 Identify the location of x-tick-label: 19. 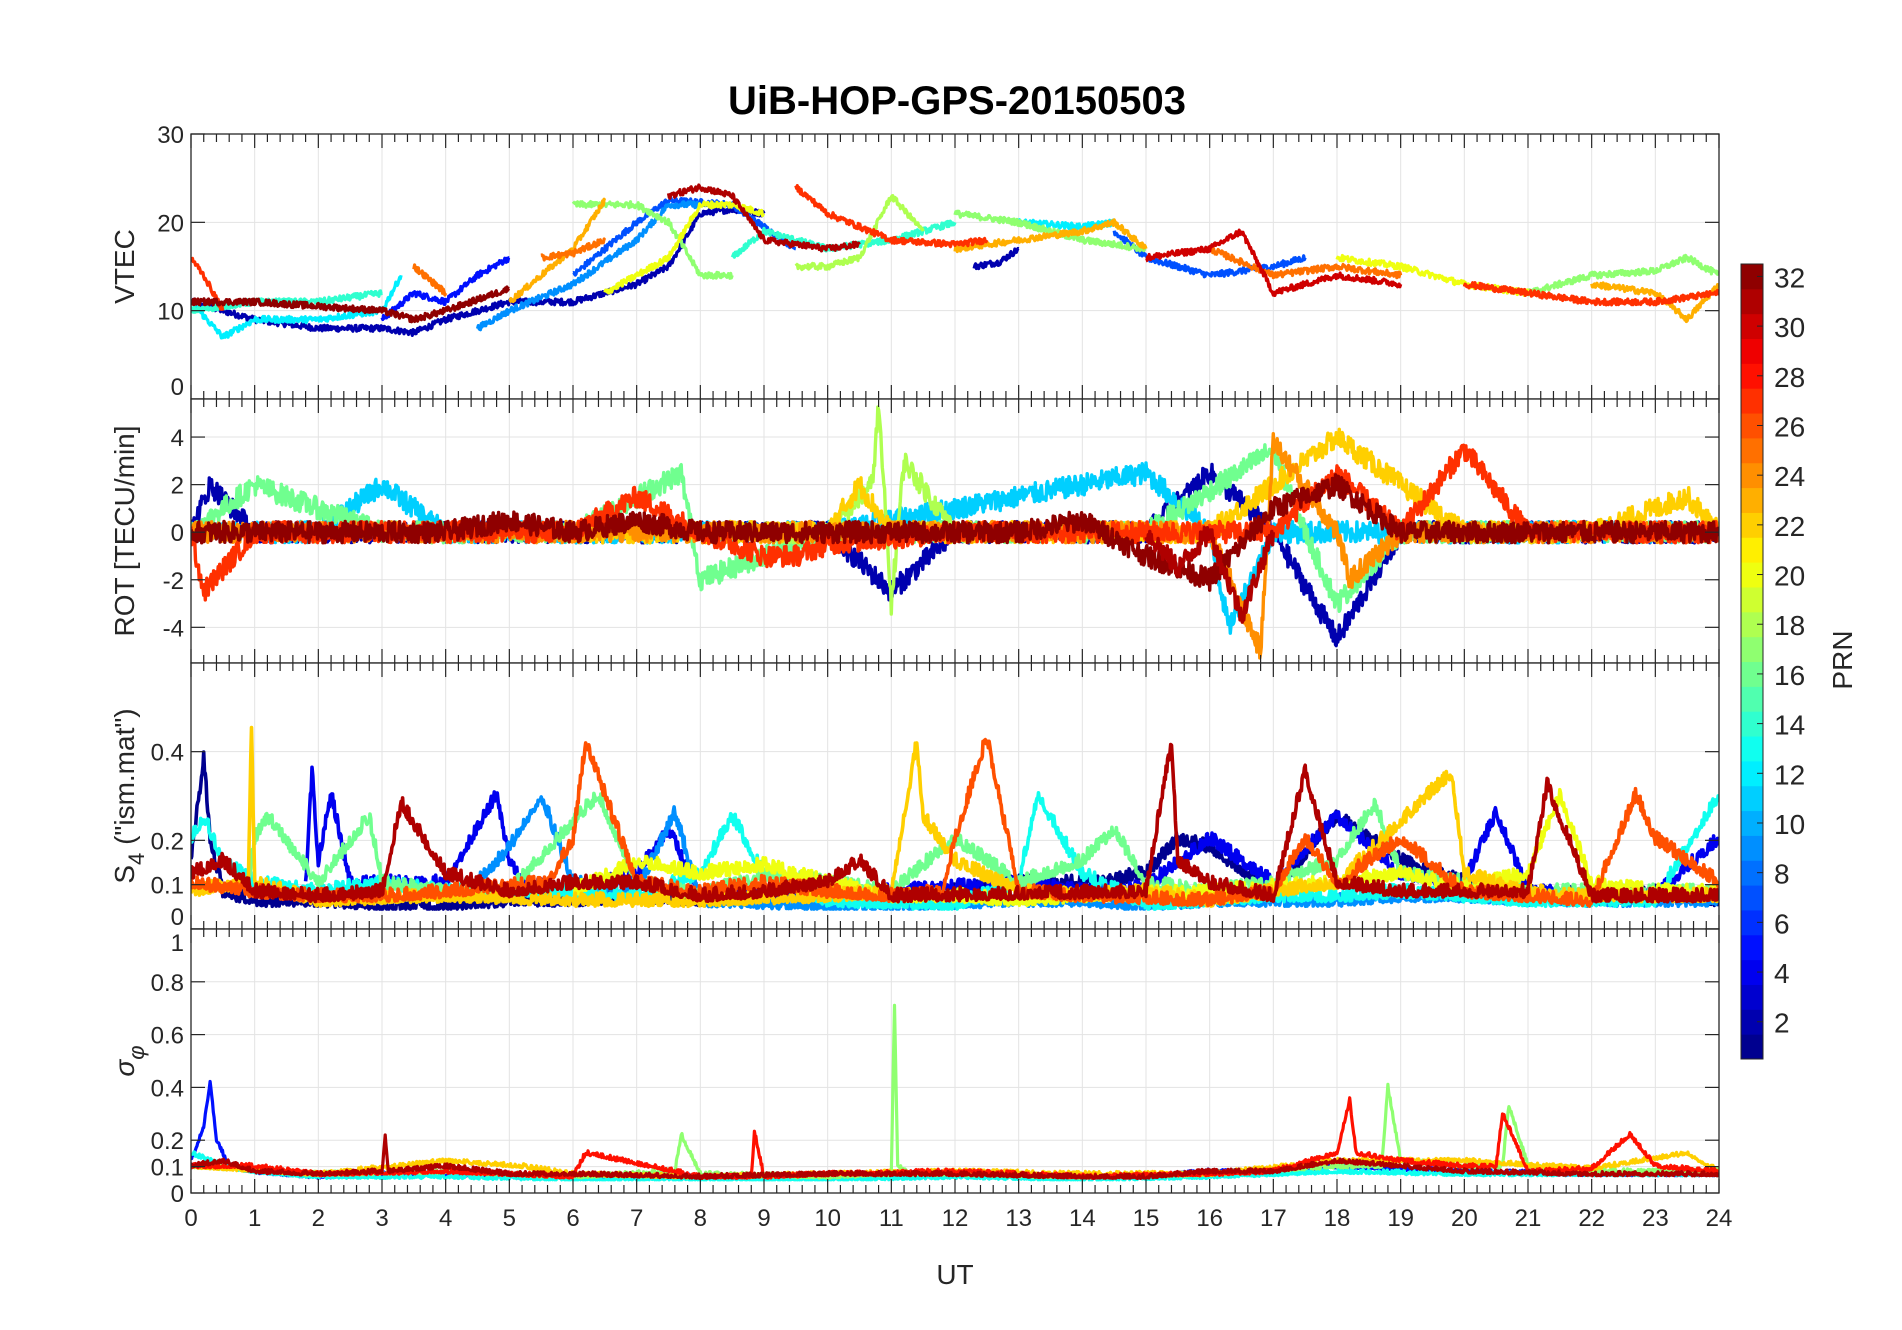
(1400, 1218).